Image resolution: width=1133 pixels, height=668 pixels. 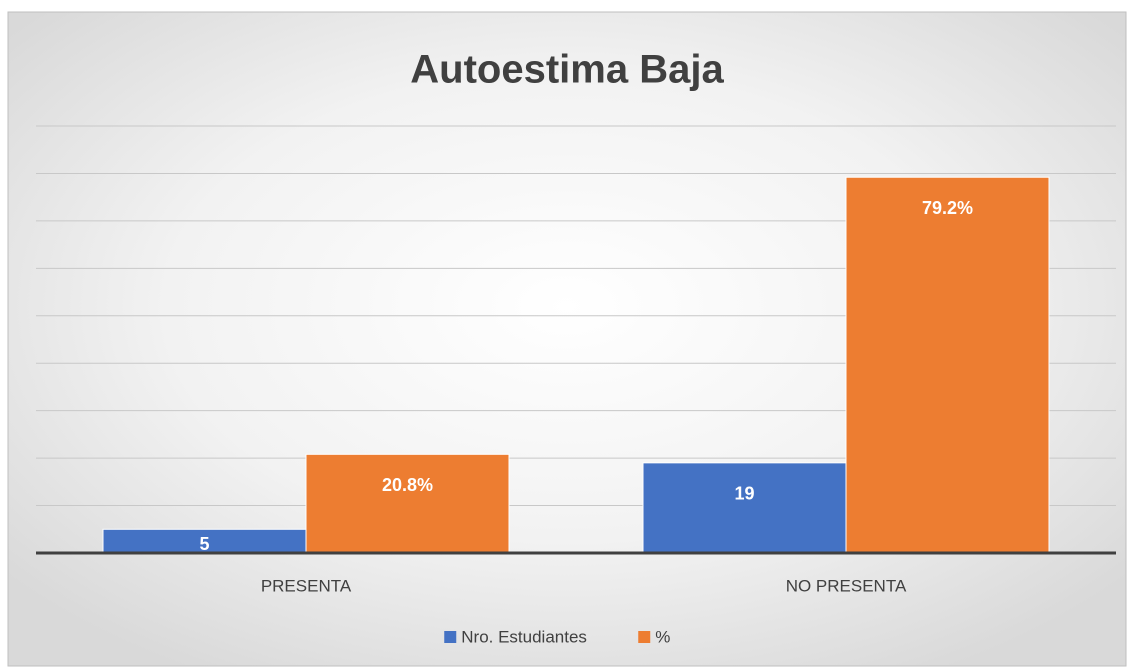 What do you see at coordinates (204, 544) in the screenshot?
I see `data-label: 5` at bounding box center [204, 544].